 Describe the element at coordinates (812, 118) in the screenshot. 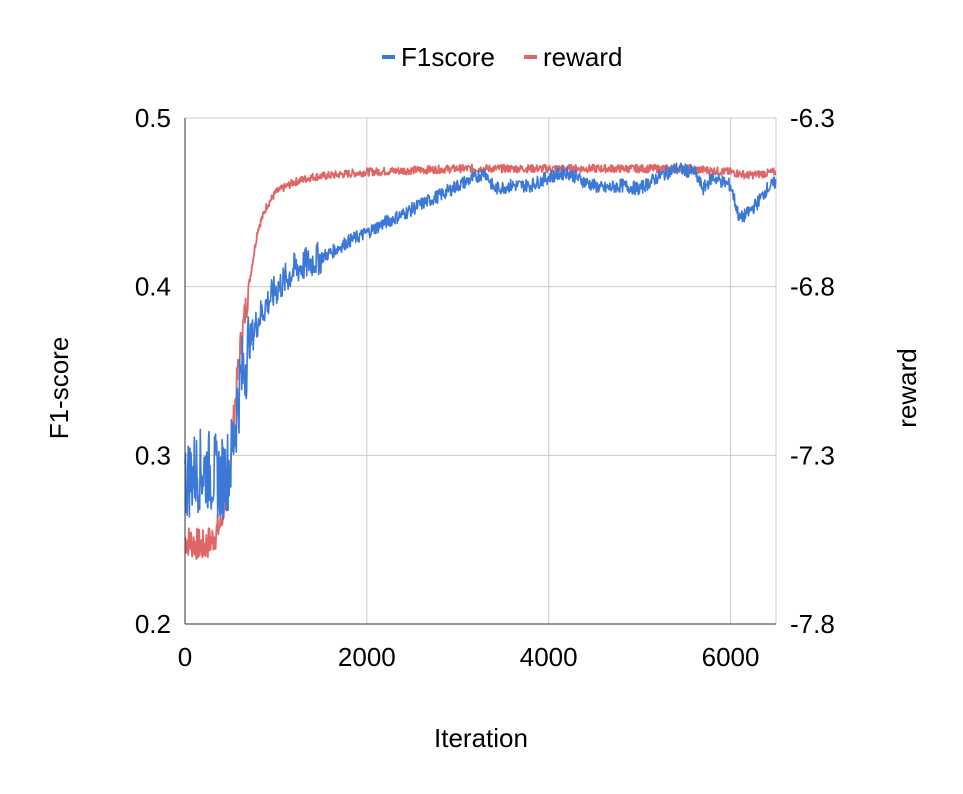

I see `y2-tick-label: -6.3` at that location.